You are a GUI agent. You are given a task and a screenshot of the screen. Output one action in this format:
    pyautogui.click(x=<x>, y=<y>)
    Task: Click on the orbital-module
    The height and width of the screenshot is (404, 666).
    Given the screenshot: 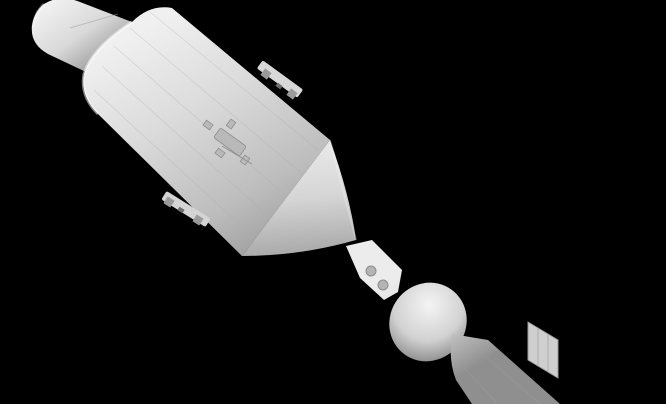 What is the action you would take?
    pyautogui.click(x=428, y=322)
    